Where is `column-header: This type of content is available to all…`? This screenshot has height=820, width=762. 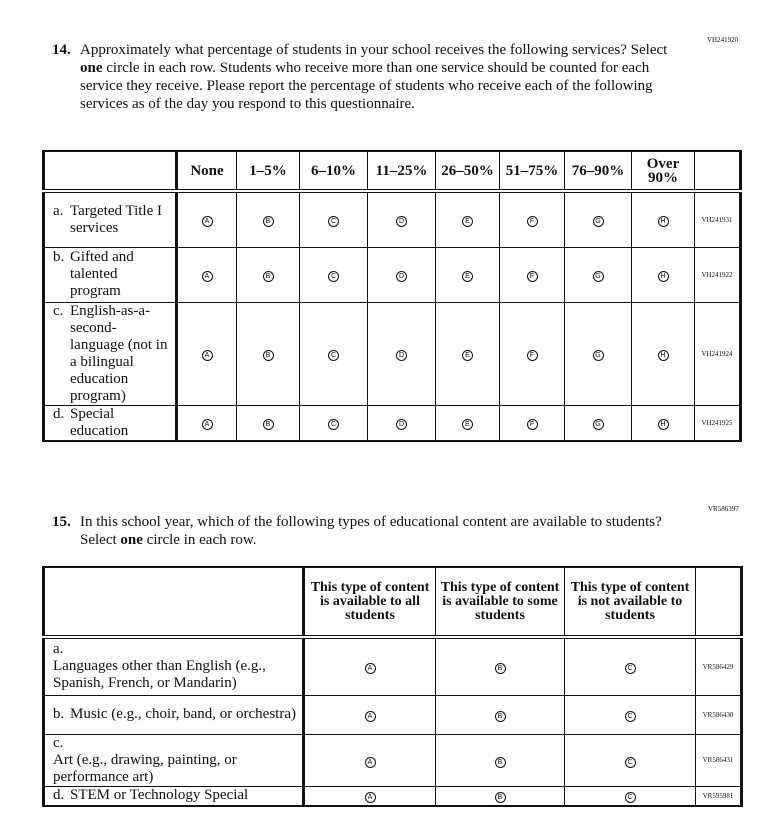
column-header: This type of content is available to all… is located at coordinates (369, 602).